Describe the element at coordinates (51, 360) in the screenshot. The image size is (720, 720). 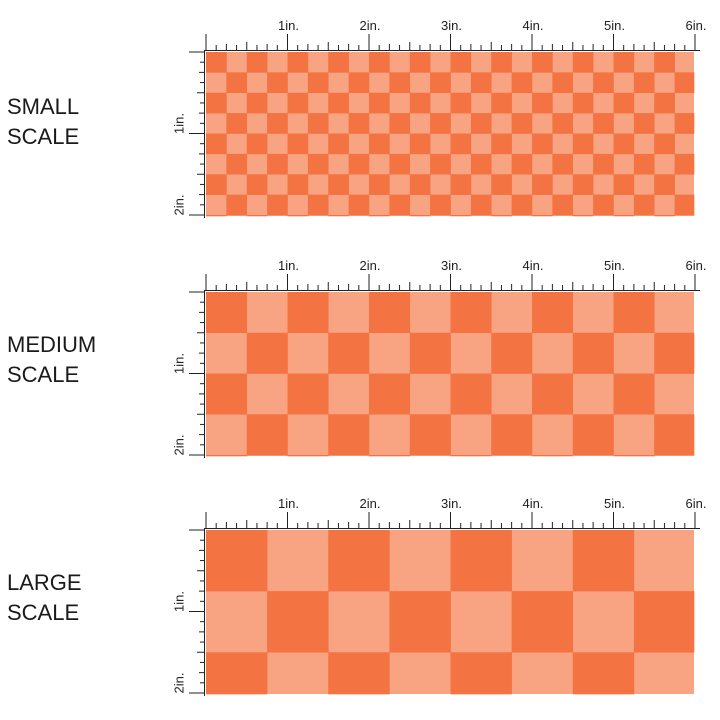
I see `scale-label-medium: MEDIUM SCALE` at that location.